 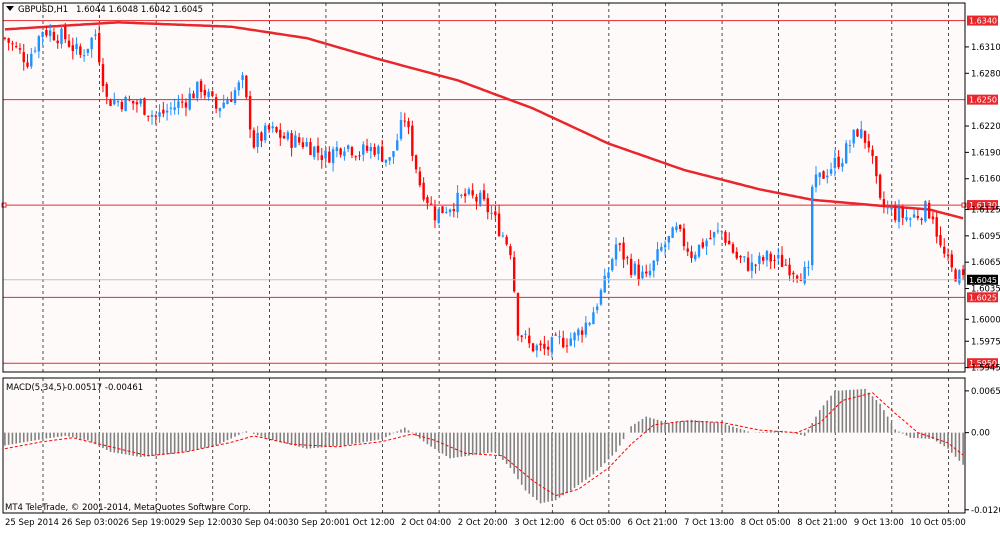 I want to click on macd-tick-label: 0.00, so click(x=980, y=434).